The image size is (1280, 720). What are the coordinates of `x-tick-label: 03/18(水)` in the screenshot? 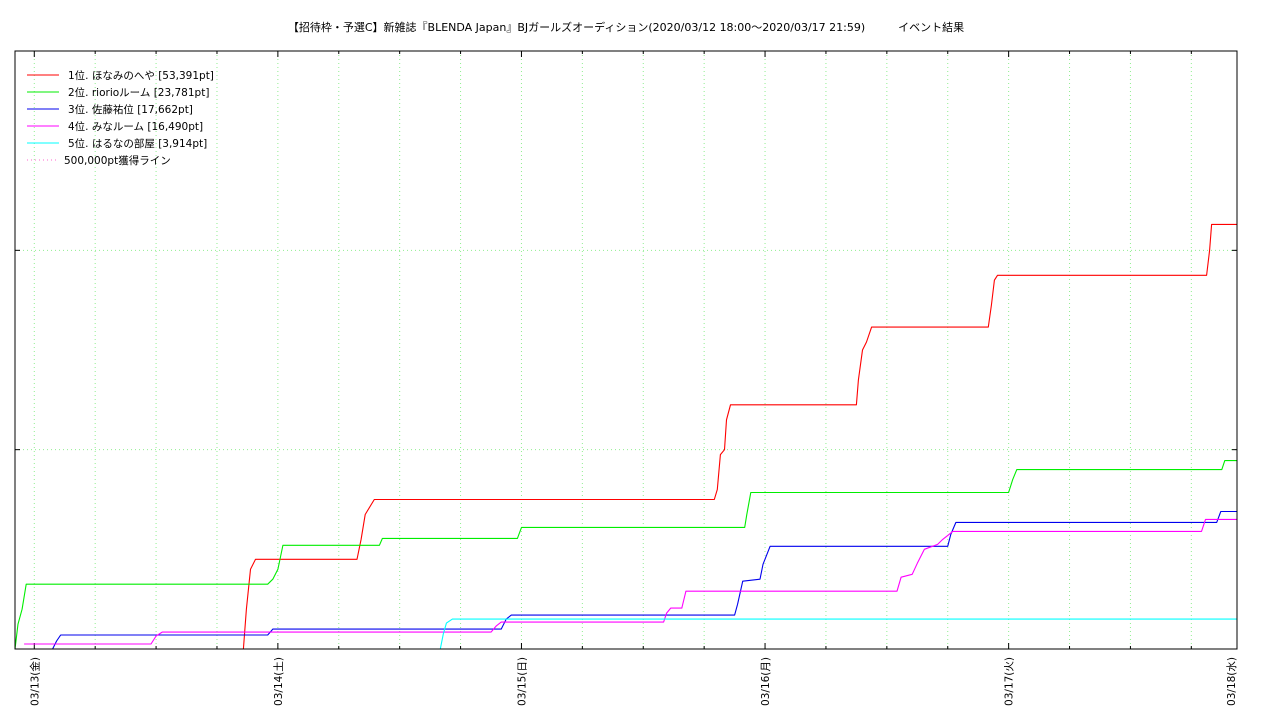 It's located at (1232, 681).